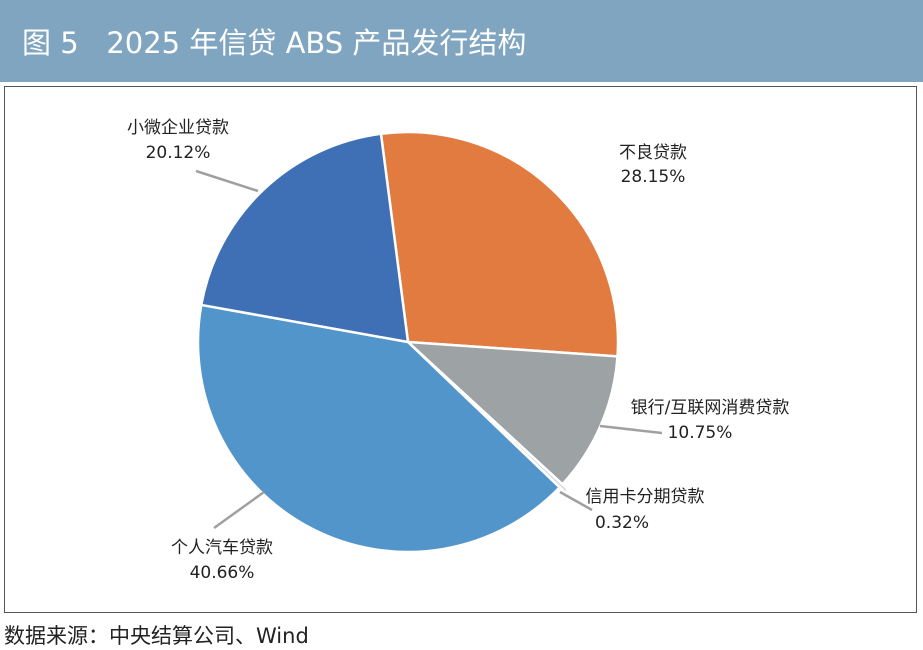 This screenshot has width=923, height=650. Describe the element at coordinates (222, 573) in the screenshot. I see `slice-value-label: 40.66%` at that location.